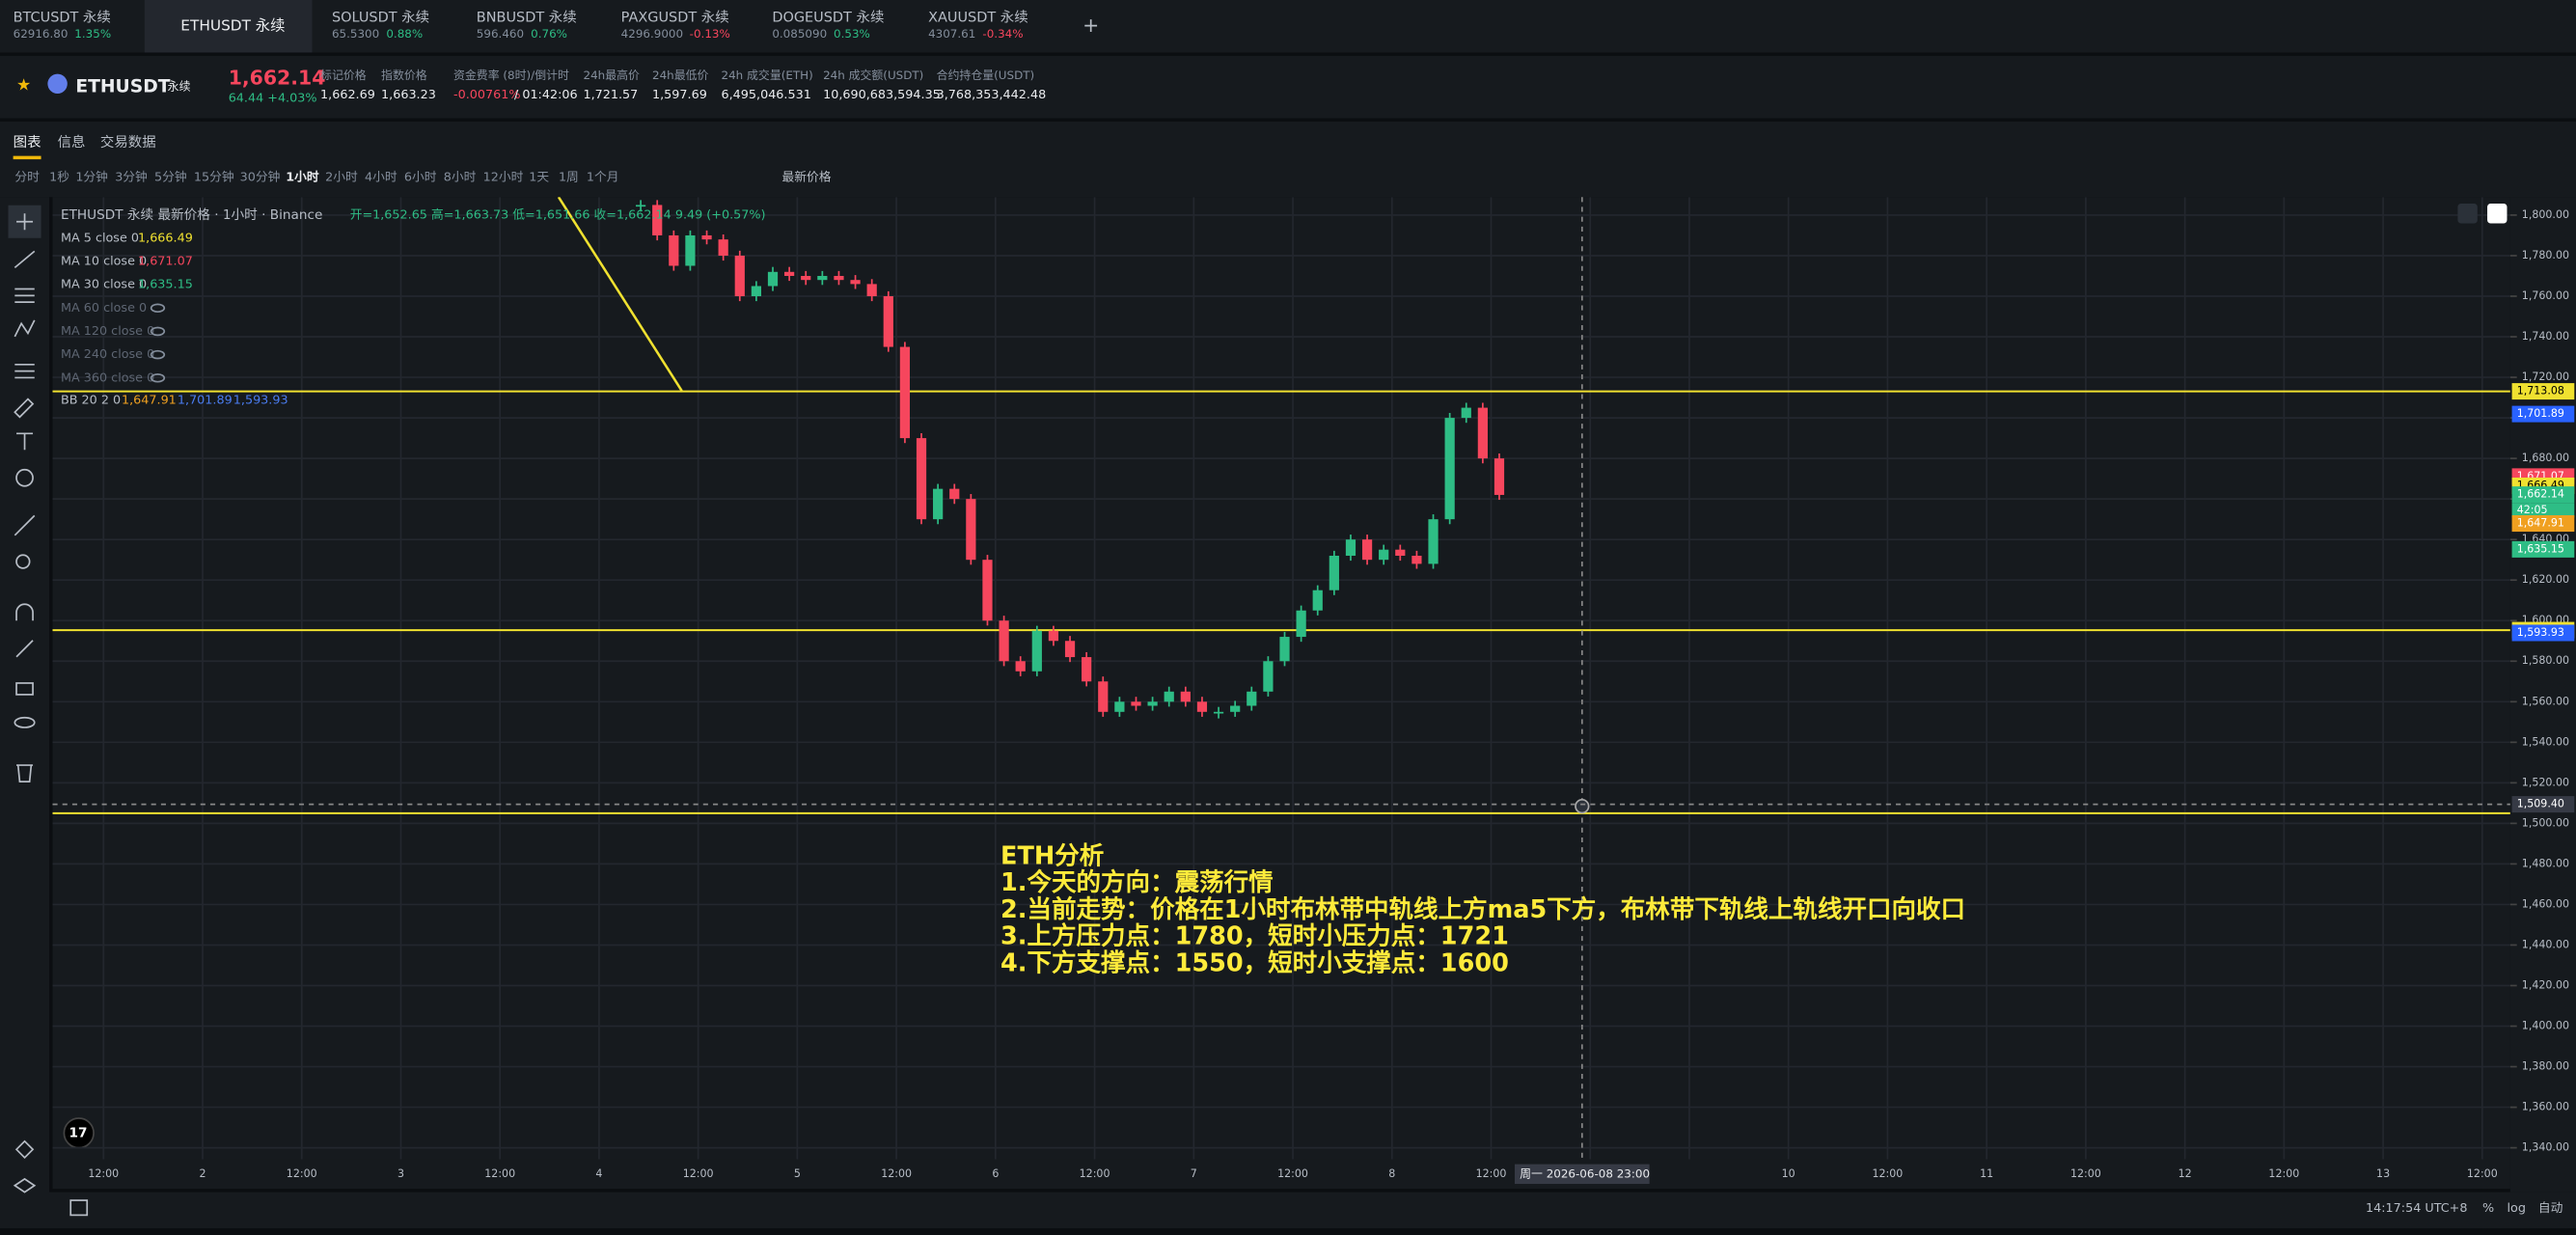  Describe the element at coordinates (25, 525) in the screenshot. I see `ruler-tool` at that location.